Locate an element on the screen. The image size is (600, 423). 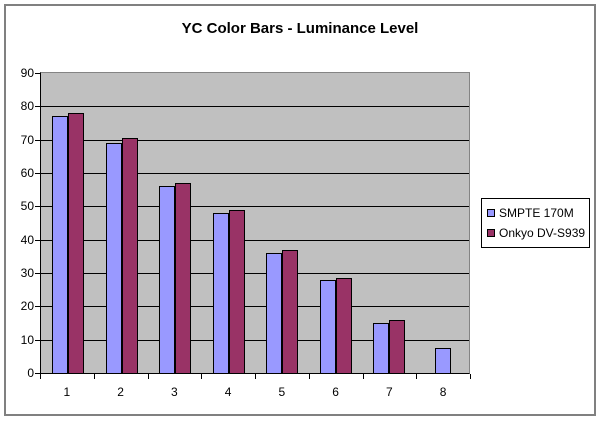
legend-marker-smpte-170m is located at coordinates (491, 213).